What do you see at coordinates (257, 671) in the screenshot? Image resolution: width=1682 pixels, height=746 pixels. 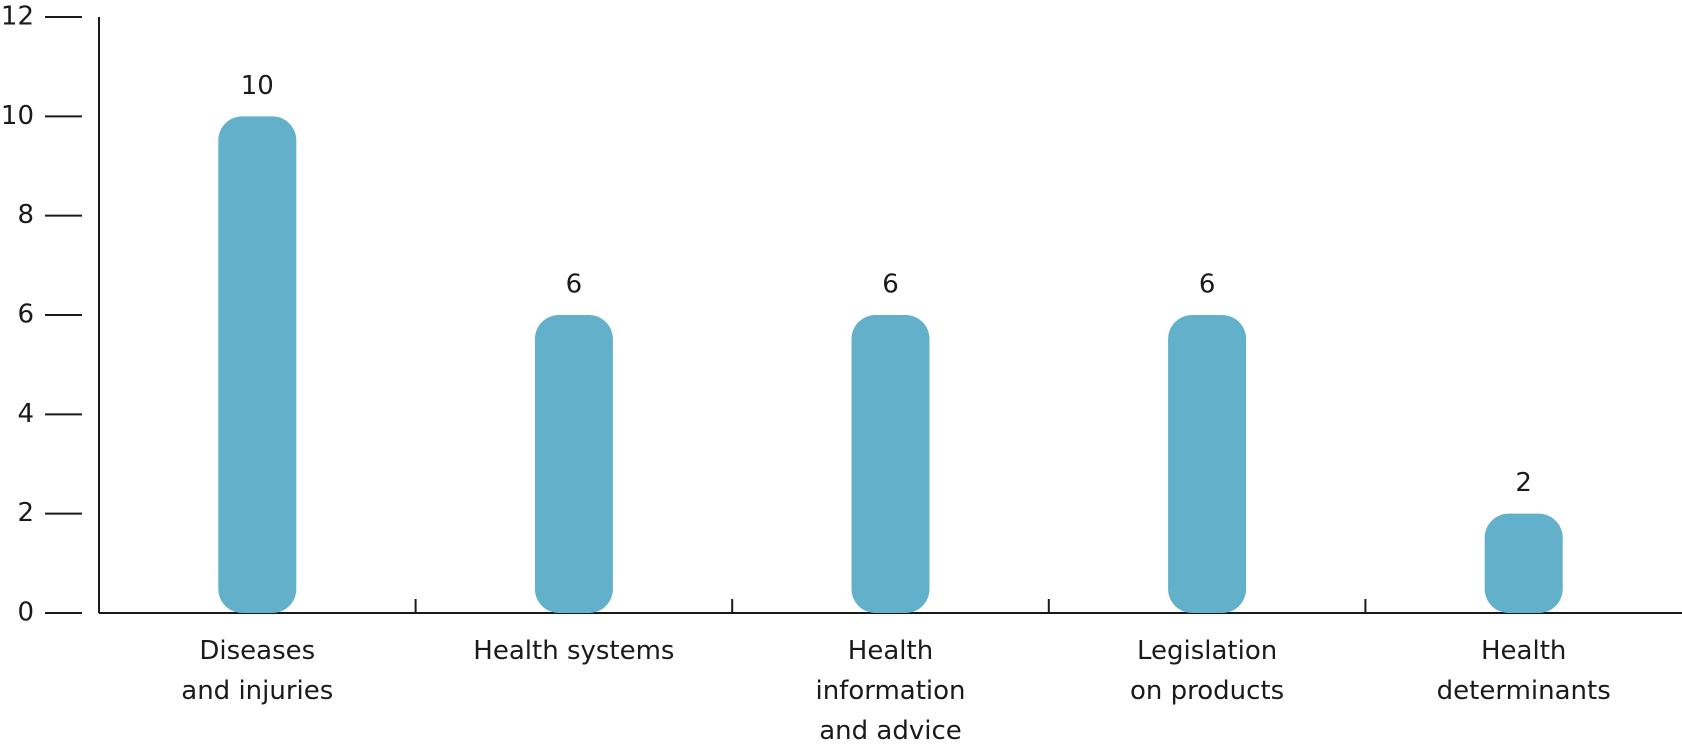 I see `x-tick-label: Diseases and injuries` at bounding box center [257, 671].